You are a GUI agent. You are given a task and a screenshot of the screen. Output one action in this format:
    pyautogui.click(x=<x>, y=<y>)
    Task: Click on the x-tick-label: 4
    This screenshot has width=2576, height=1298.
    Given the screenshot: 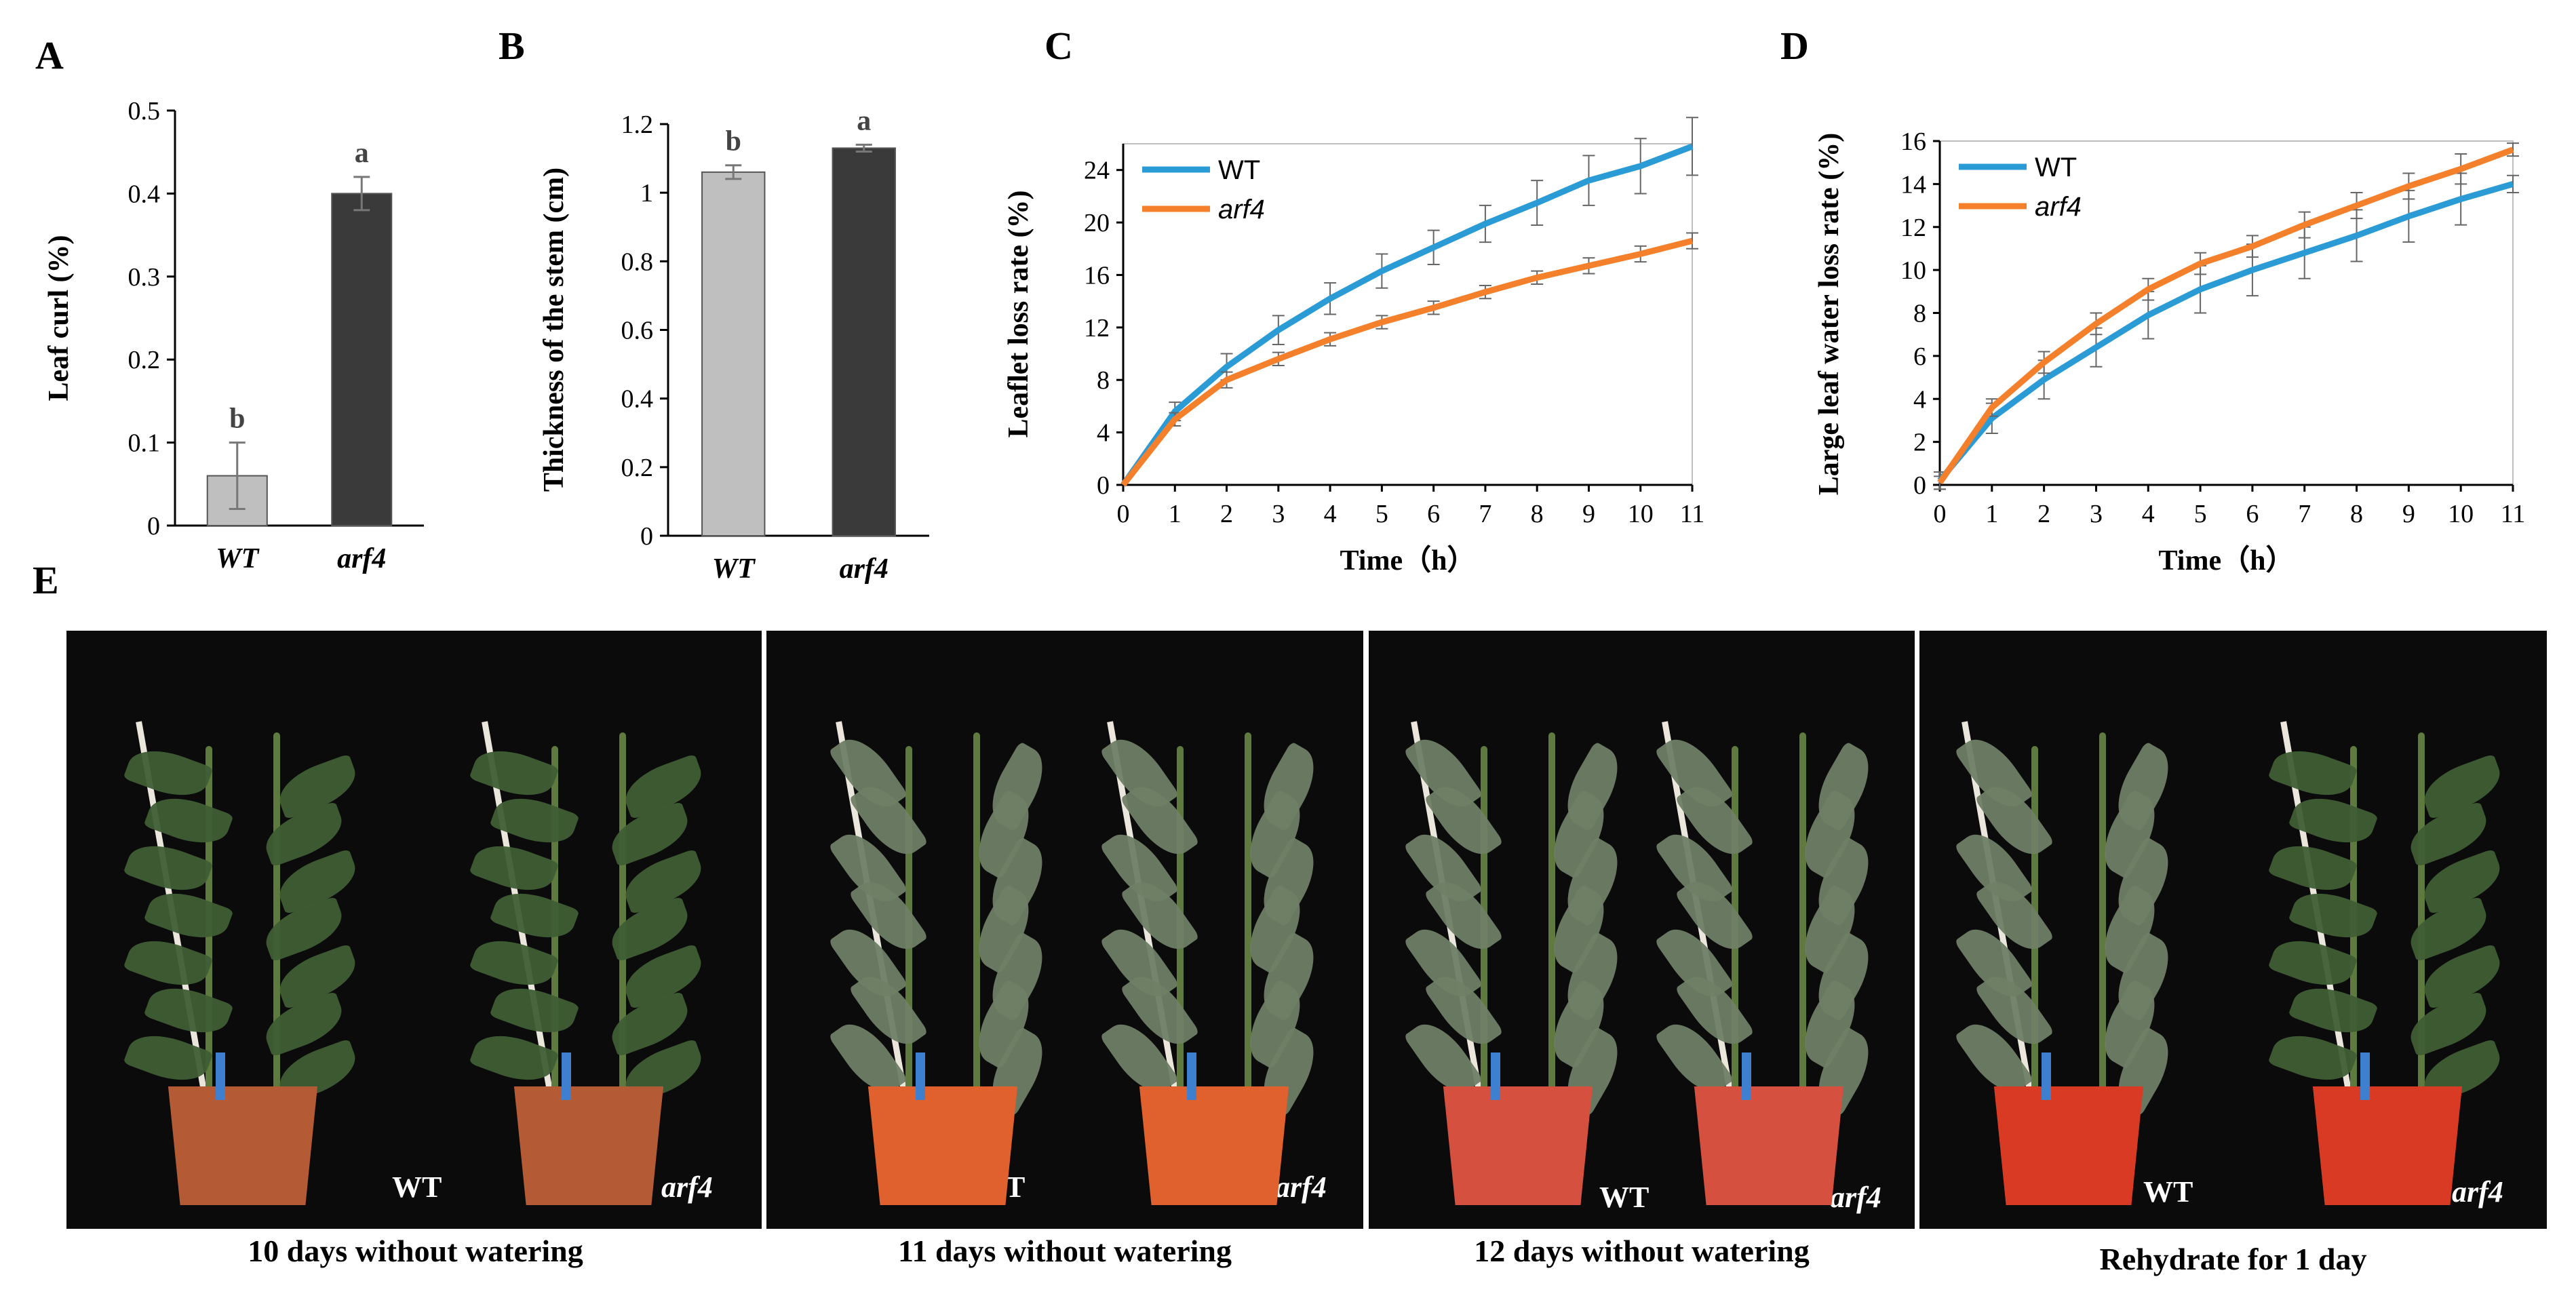 What is the action you would take?
    pyautogui.click(x=2148, y=514)
    